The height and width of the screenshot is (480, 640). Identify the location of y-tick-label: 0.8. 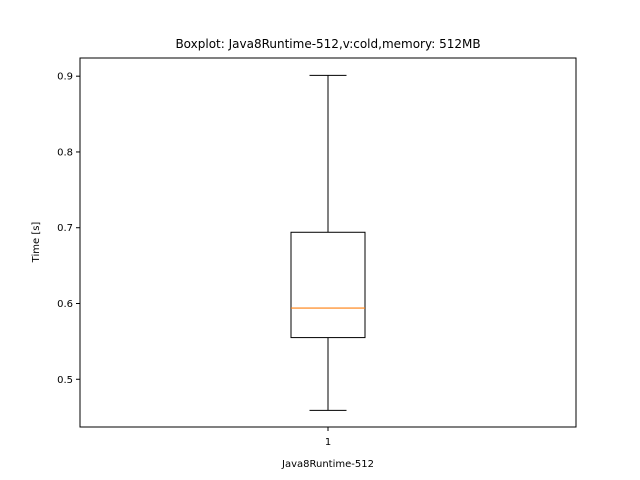
(65, 152).